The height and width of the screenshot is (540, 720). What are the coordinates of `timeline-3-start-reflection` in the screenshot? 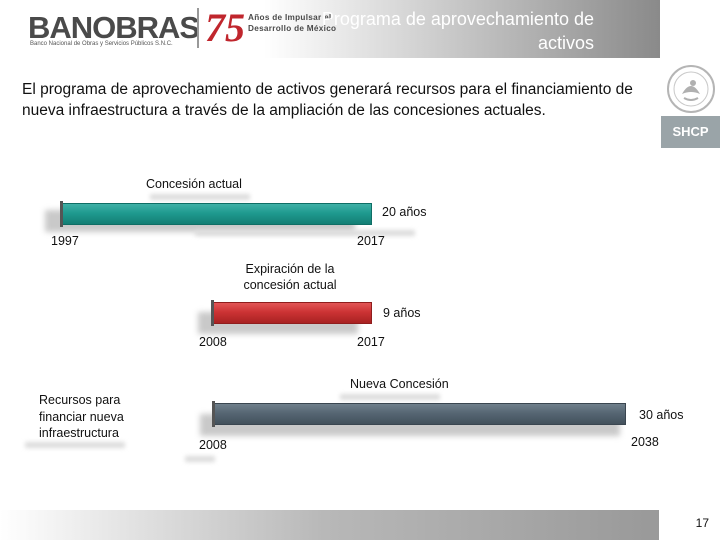 It's located at (200, 459).